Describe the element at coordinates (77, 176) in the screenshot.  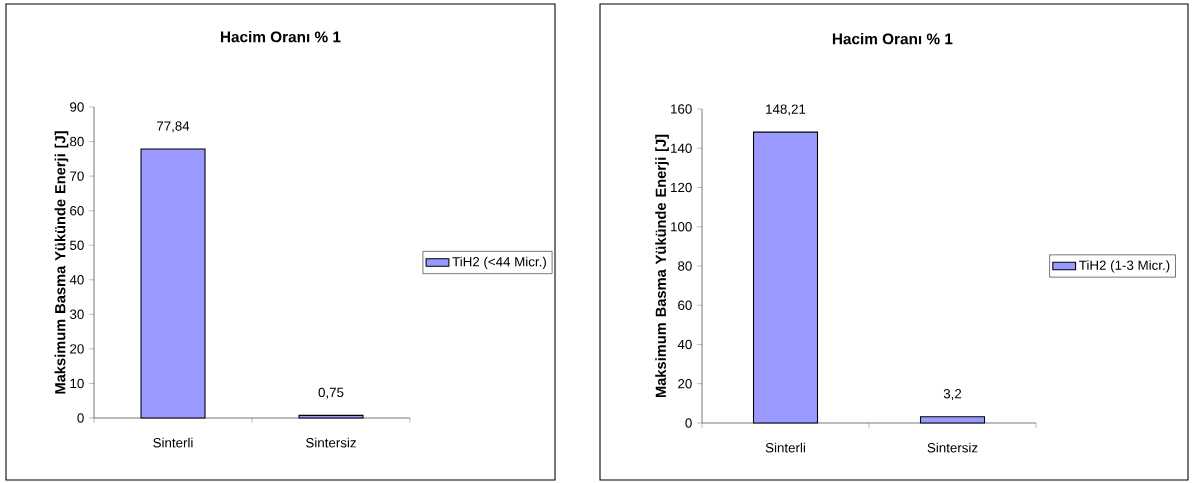
I see `y-tick-label: 70` at that location.